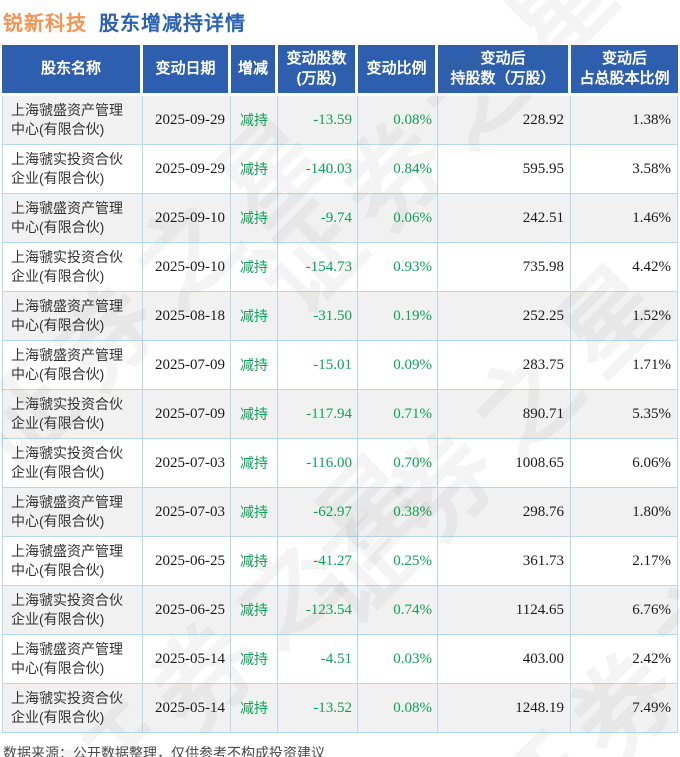  What do you see at coordinates (318, 512) in the screenshot?
I see `change-shares: -62.97` at bounding box center [318, 512].